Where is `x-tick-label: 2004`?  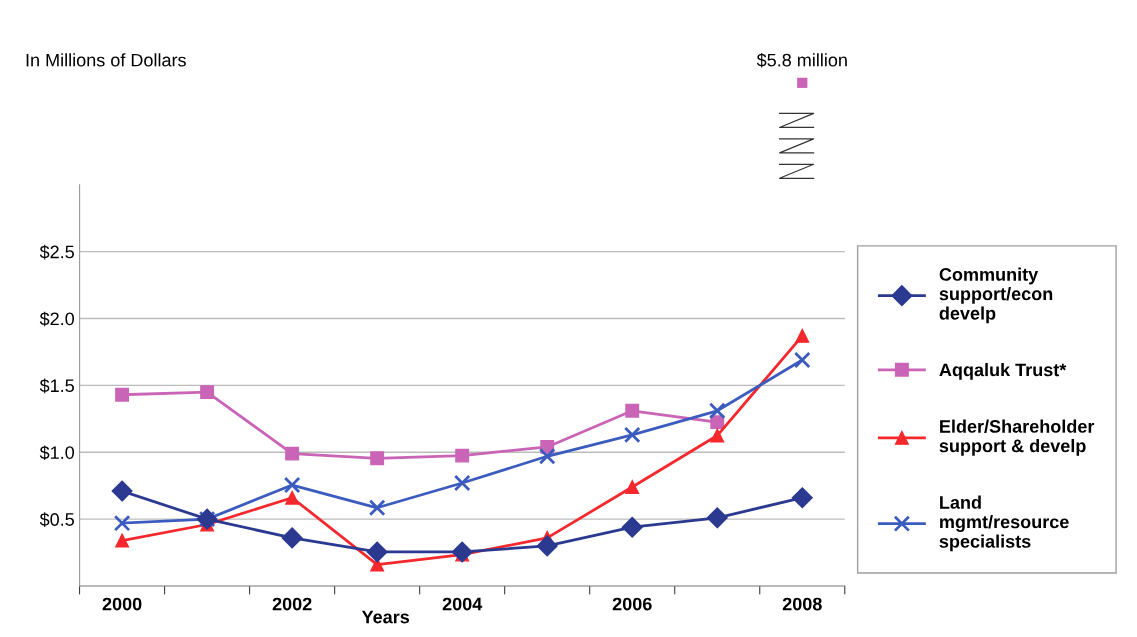
x-tick-label: 2004 is located at coordinates (462, 604).